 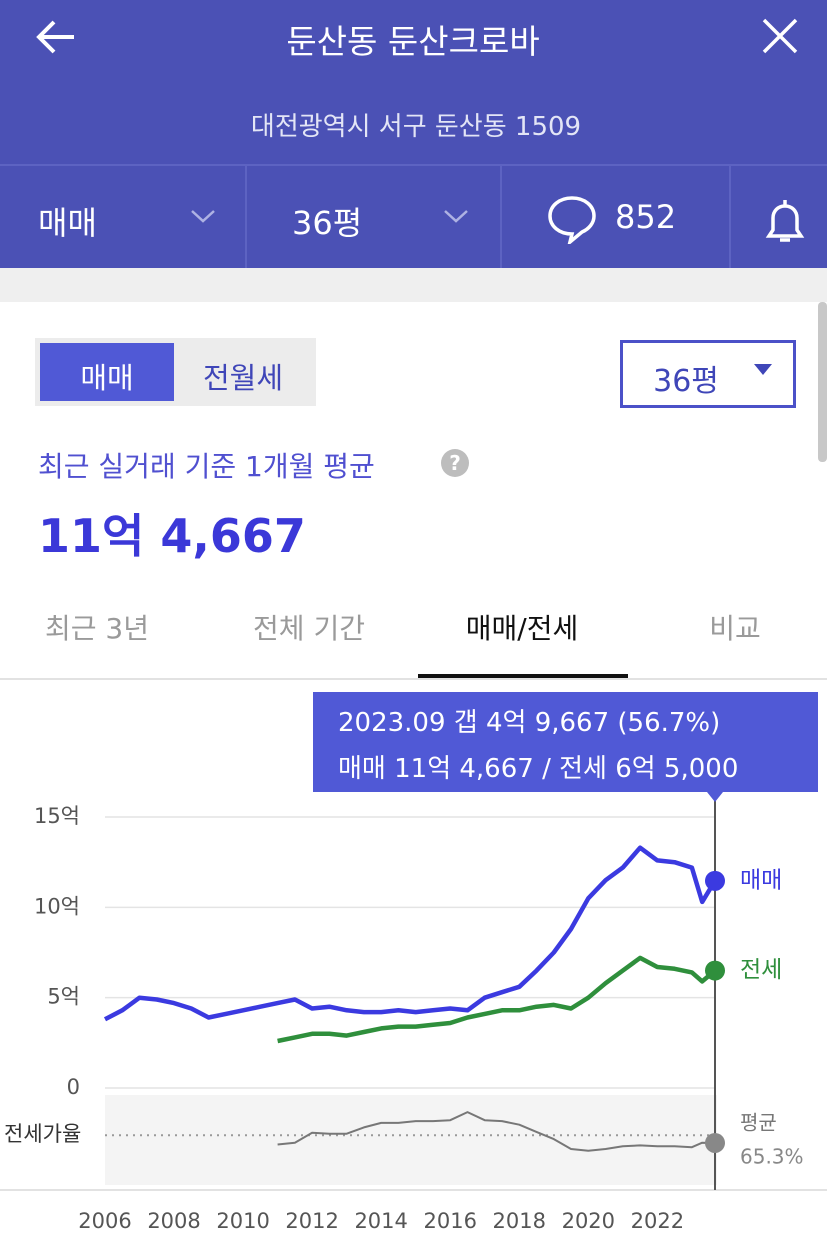 What do you see at coordinates (572, 219) in the screenshot?
I see `comment-icon` at bounding box center [572, 219].